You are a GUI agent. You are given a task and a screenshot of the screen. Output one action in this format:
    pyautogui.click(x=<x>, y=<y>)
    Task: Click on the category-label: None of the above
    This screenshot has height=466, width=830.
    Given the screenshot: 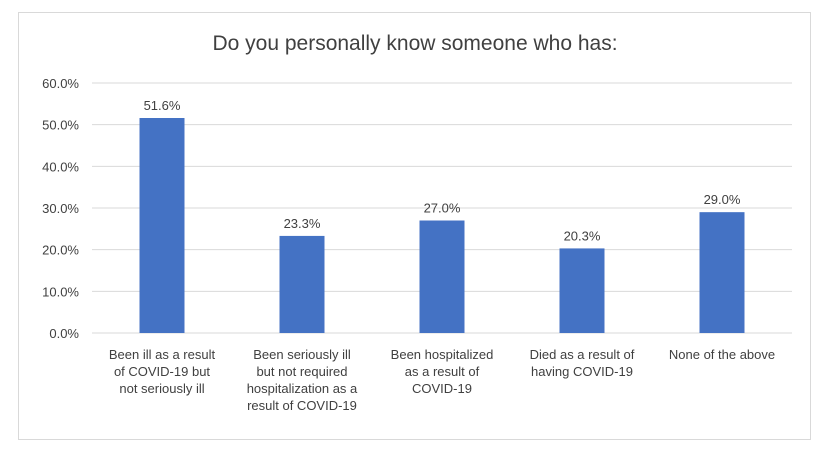 What is the action you would take?
    pyautogui.click(x=722, y=354)
    